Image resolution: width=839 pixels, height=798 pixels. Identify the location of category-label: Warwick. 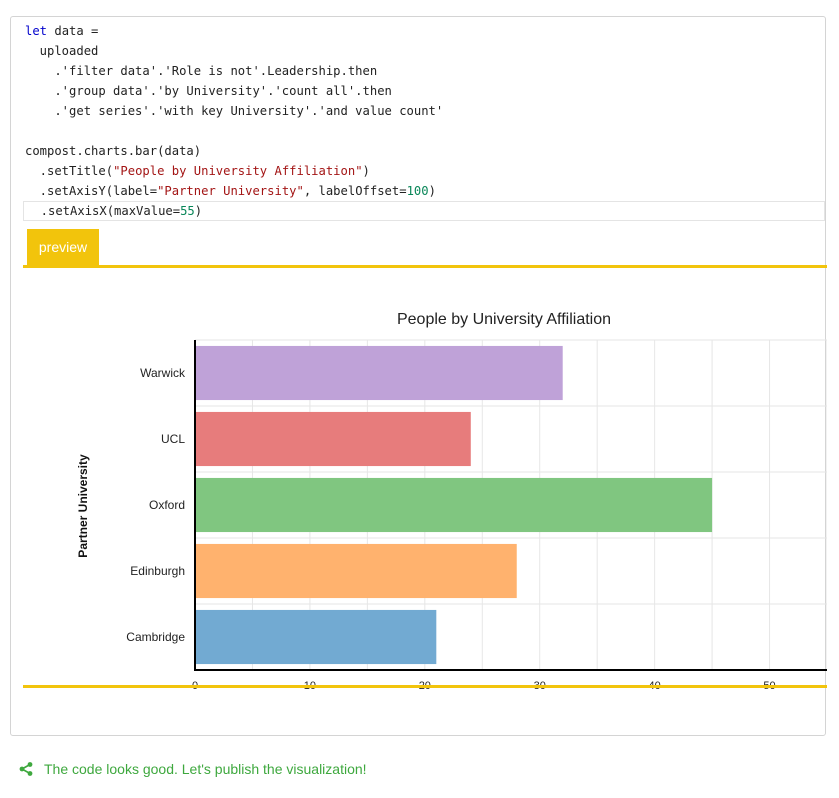
(163, 373).